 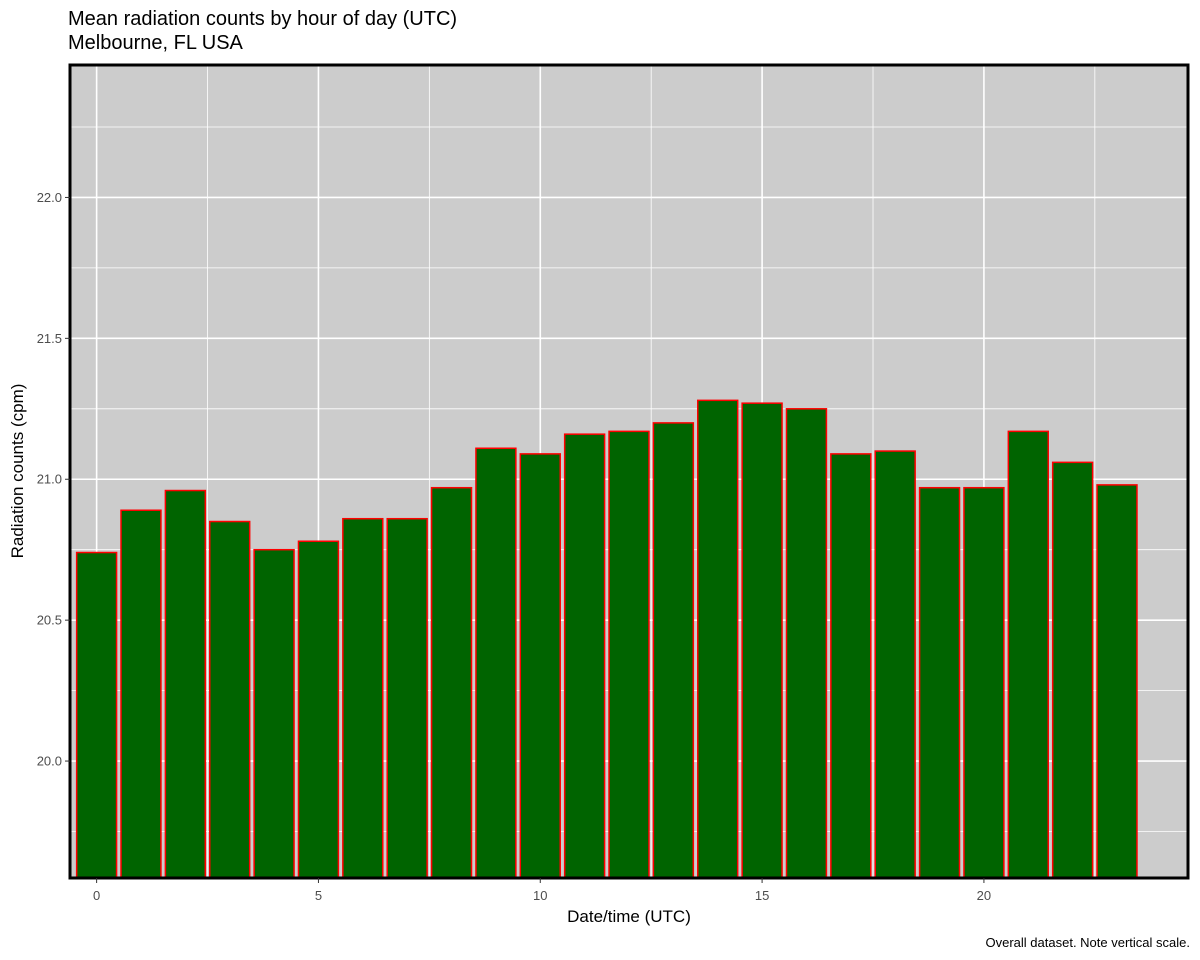 What do you see at coordinates (540, 895) in the screenshot?
I see `x-tick-label: 10` at bounding box center [540, 895].